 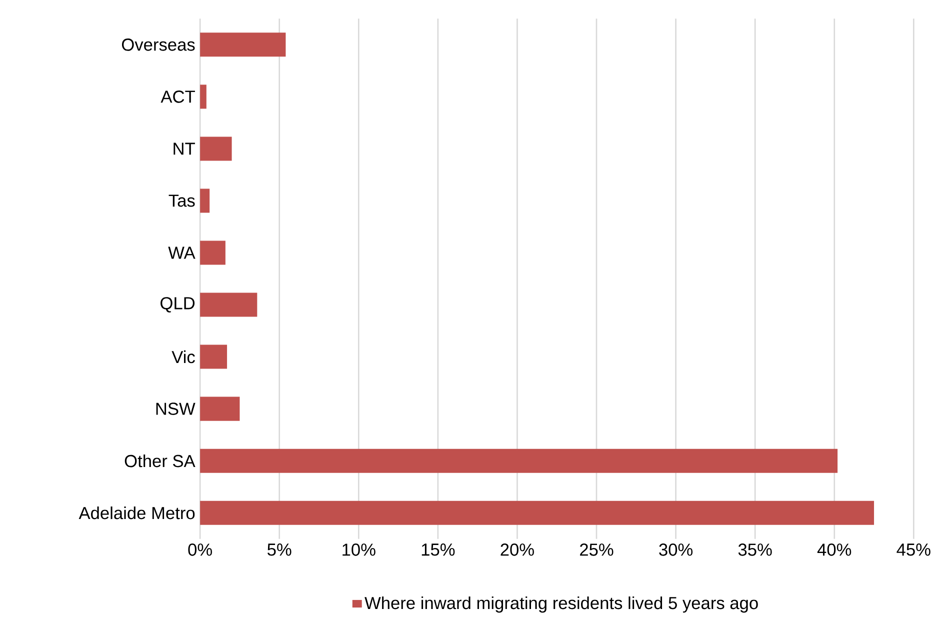 I want to click on x-tick-label: 35%, so click(x=755, y=549).